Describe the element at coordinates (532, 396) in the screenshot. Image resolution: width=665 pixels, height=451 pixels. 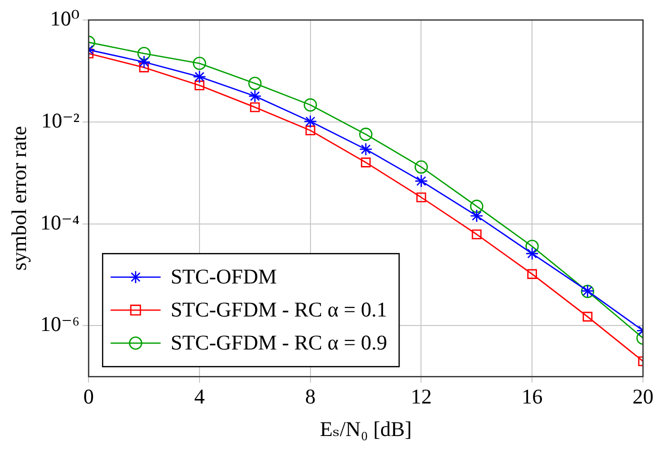
I see `x-tick-label: 16` at that location.